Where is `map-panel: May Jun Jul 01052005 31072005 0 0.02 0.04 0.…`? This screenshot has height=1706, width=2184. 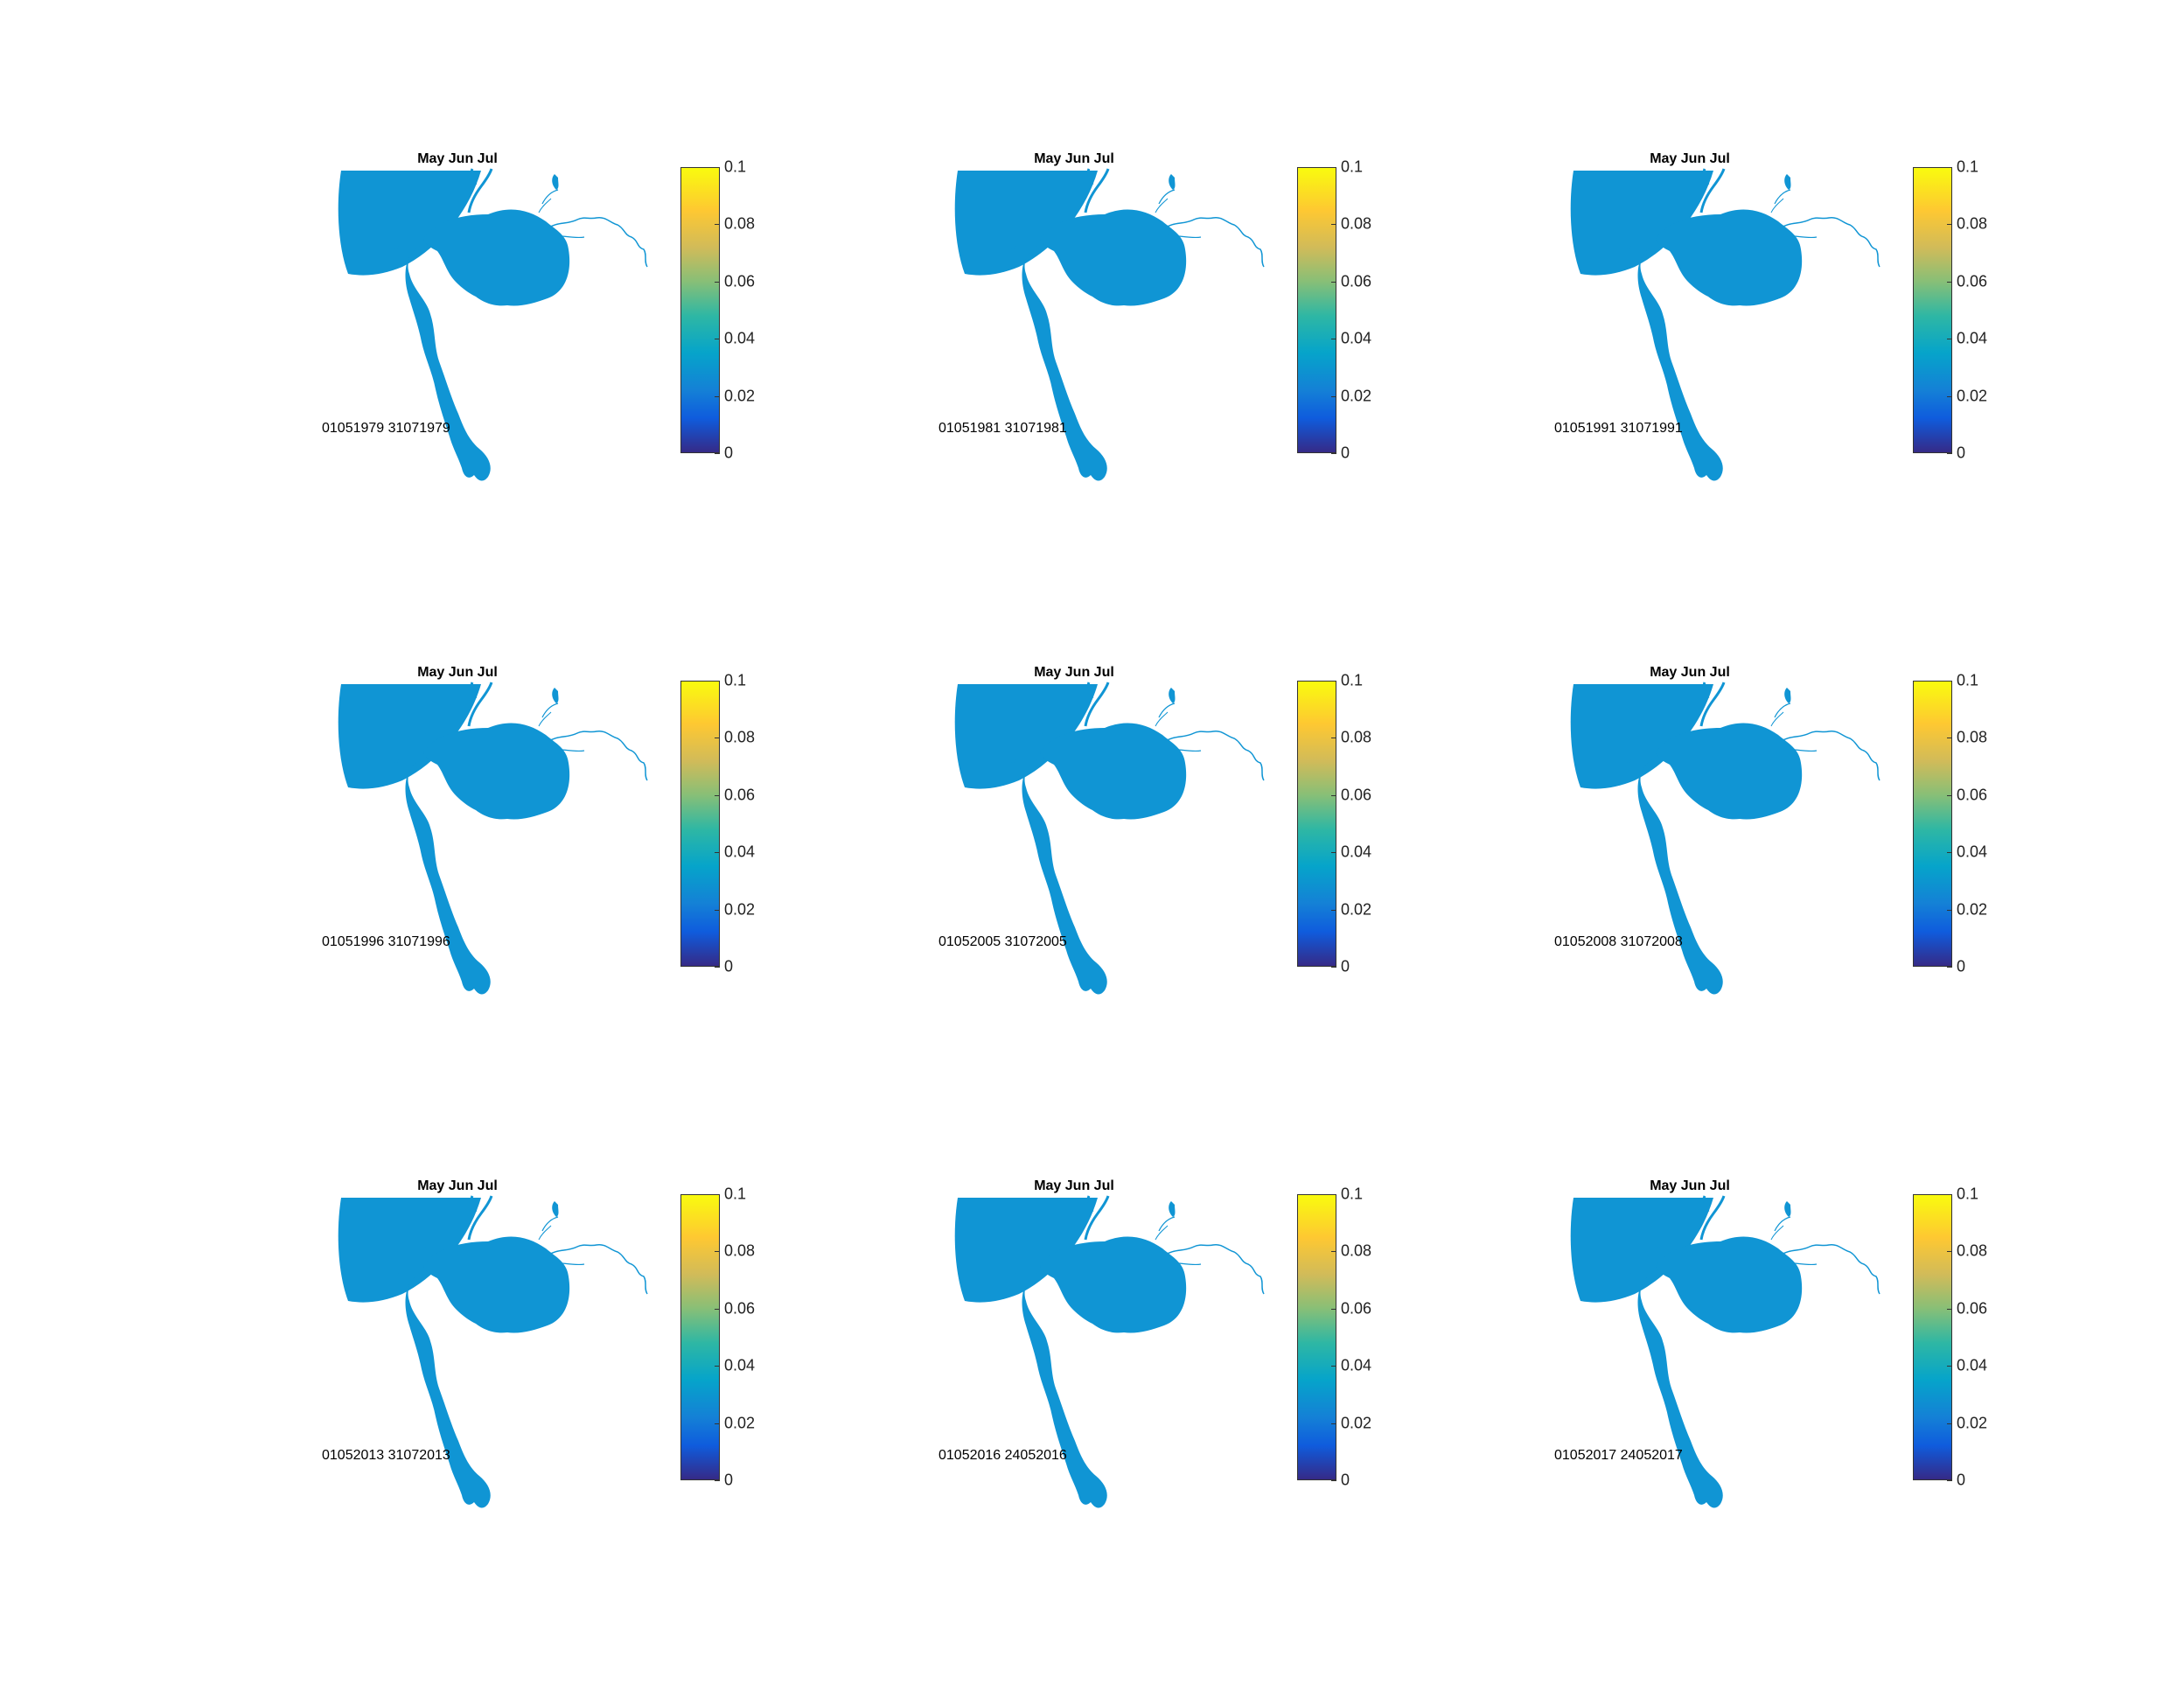
map-panel: May Jun Jul 01052005 31072005 0 0.02 0.04 0.… is located at coordinates (1183, 831).